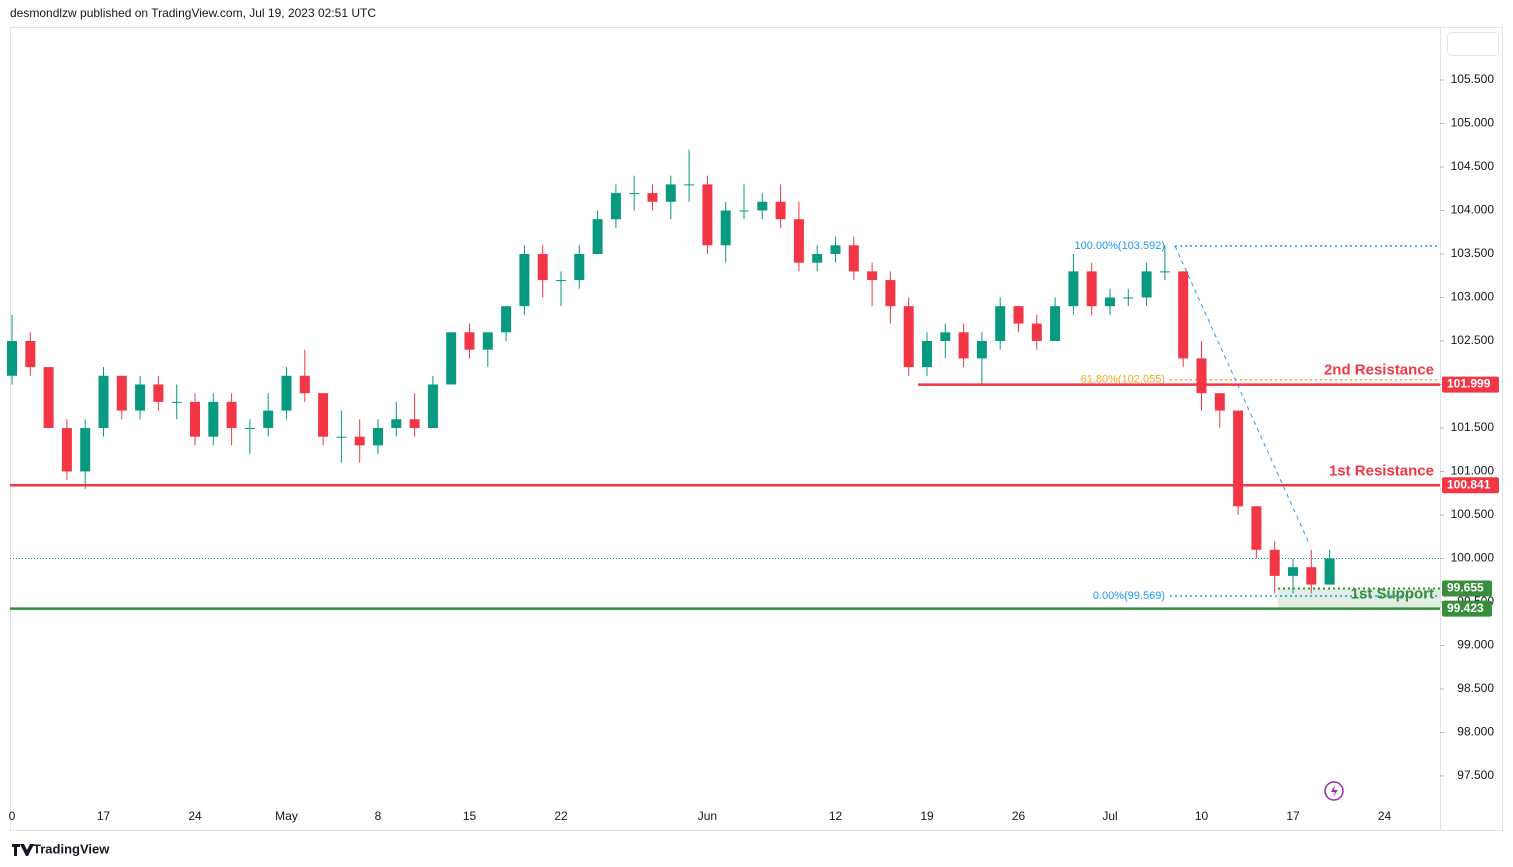 Image resolution: width=1513 pixels, height=867 pixels. I want to click on y-tick-label: 103.500, so click(1473, 253).